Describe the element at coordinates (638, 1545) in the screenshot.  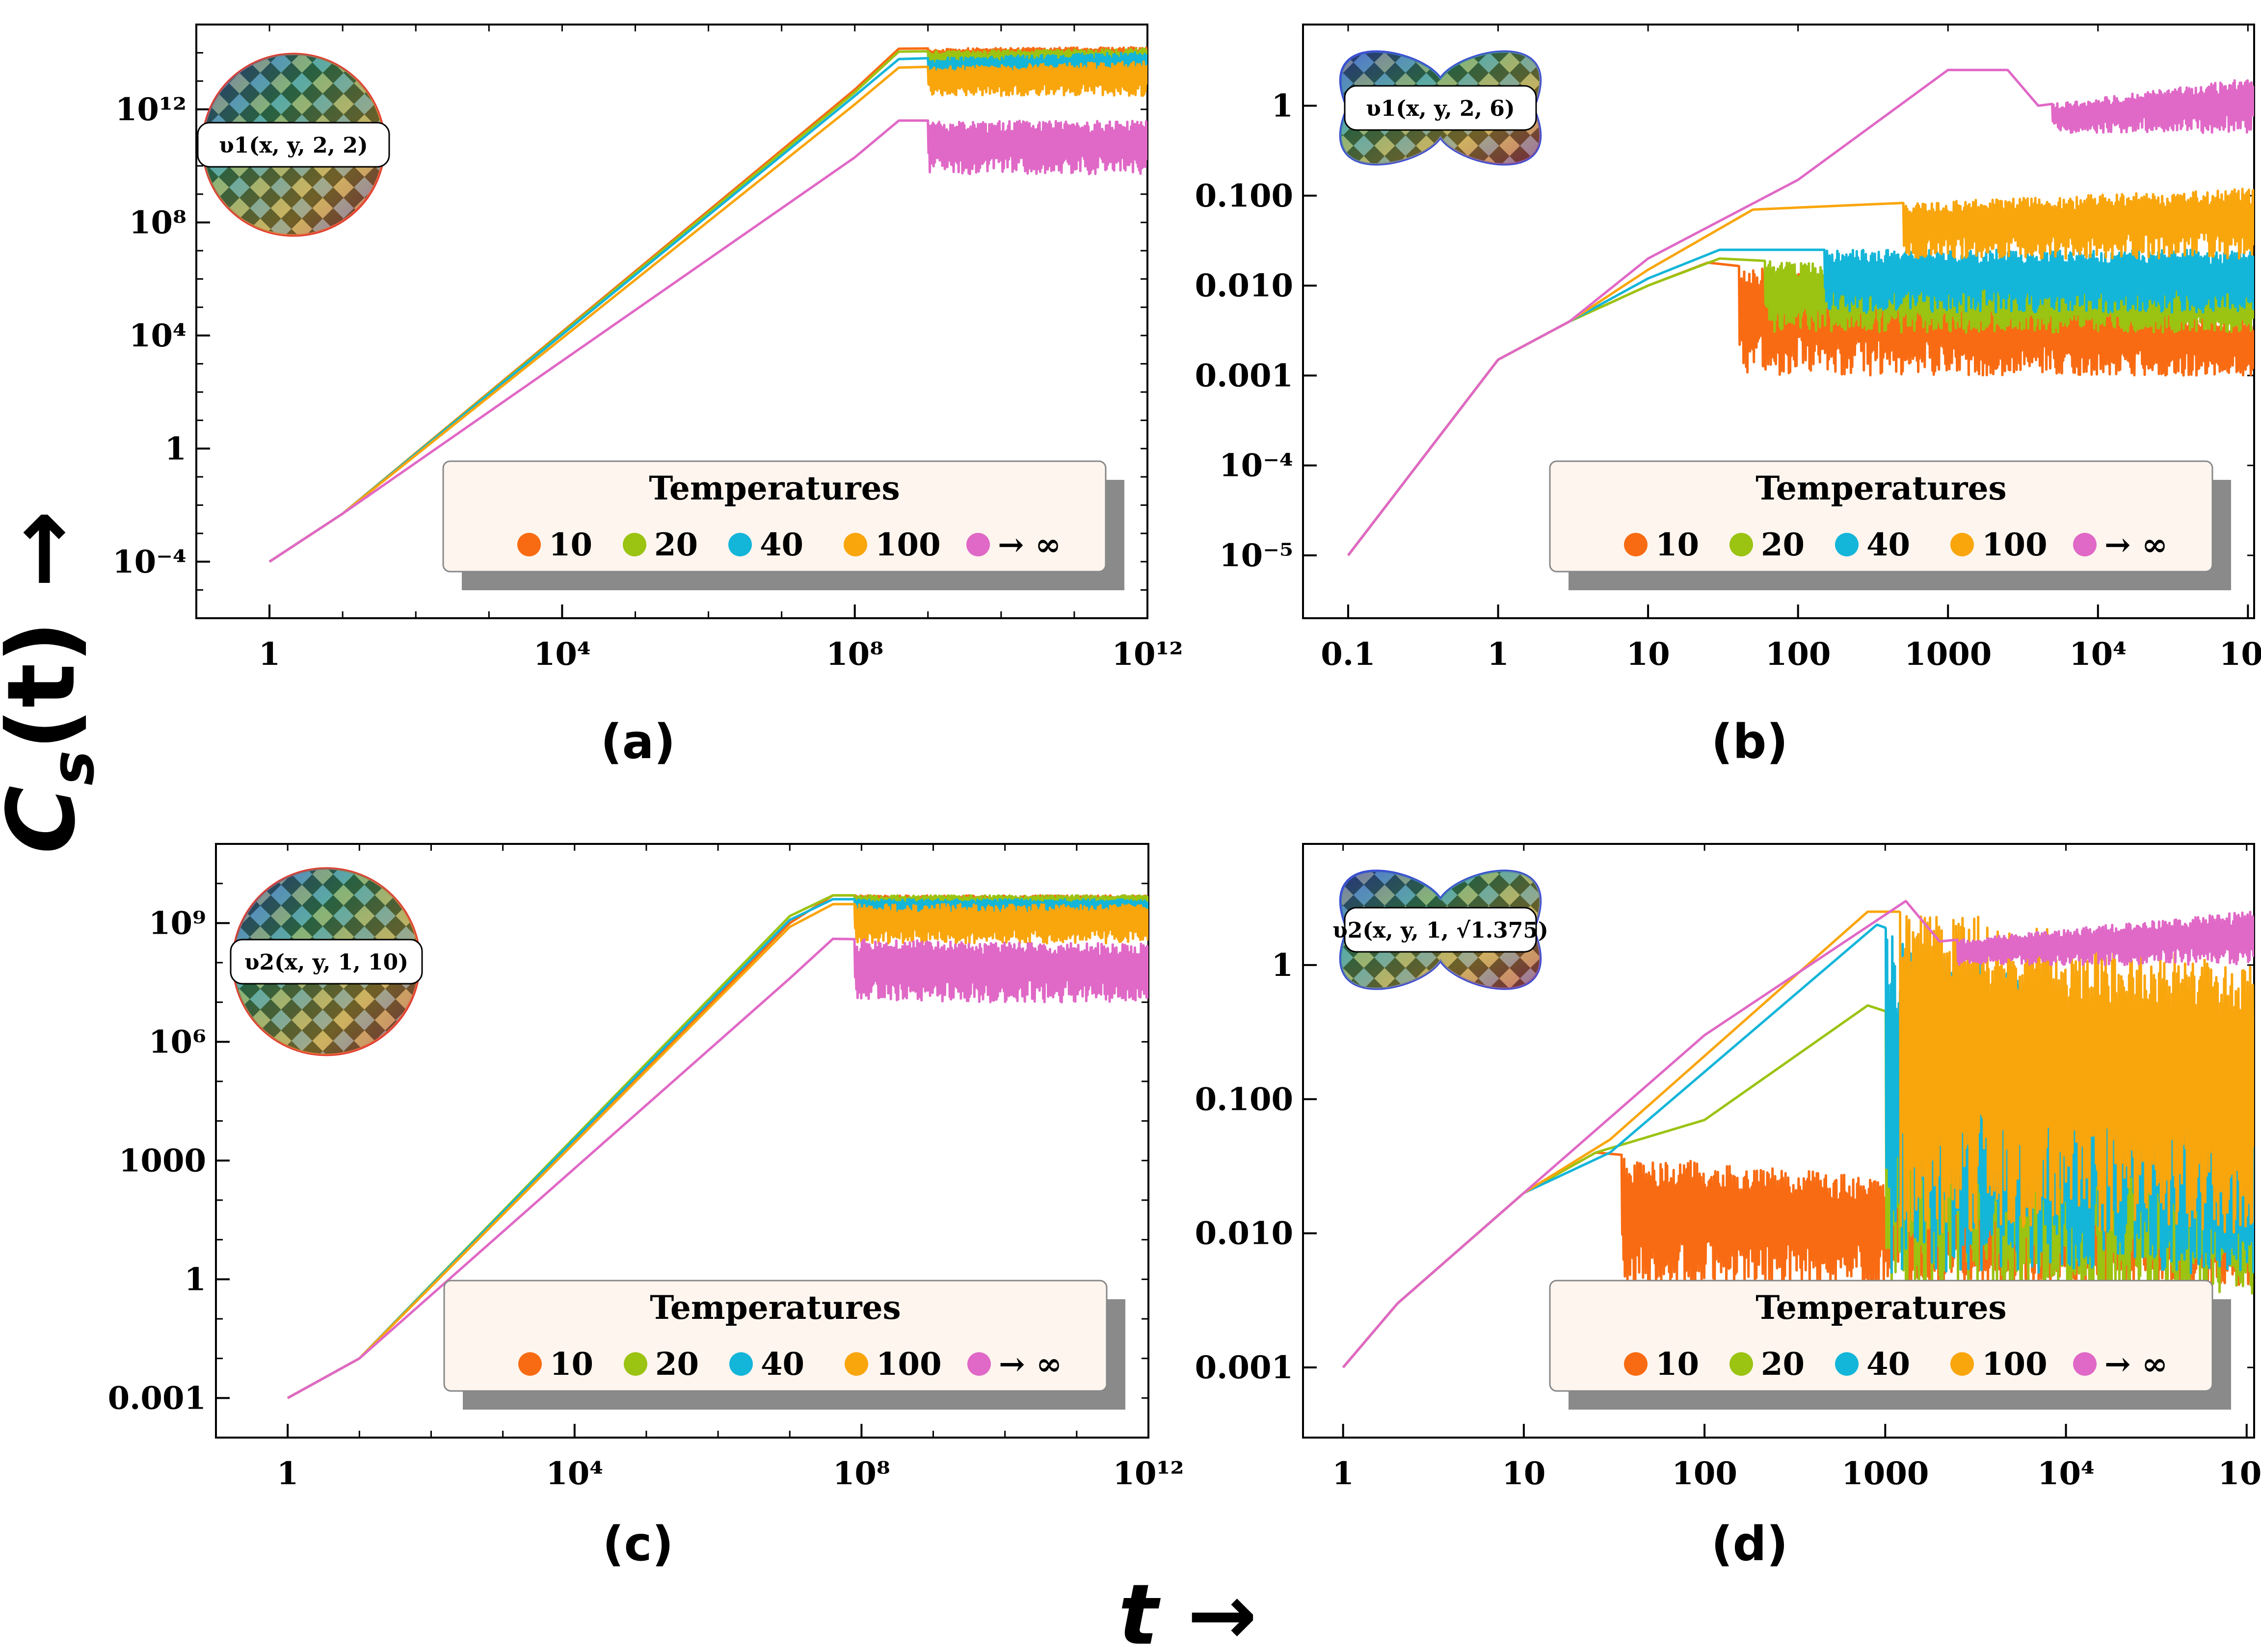
I see `panel-label: (c)` at that location.